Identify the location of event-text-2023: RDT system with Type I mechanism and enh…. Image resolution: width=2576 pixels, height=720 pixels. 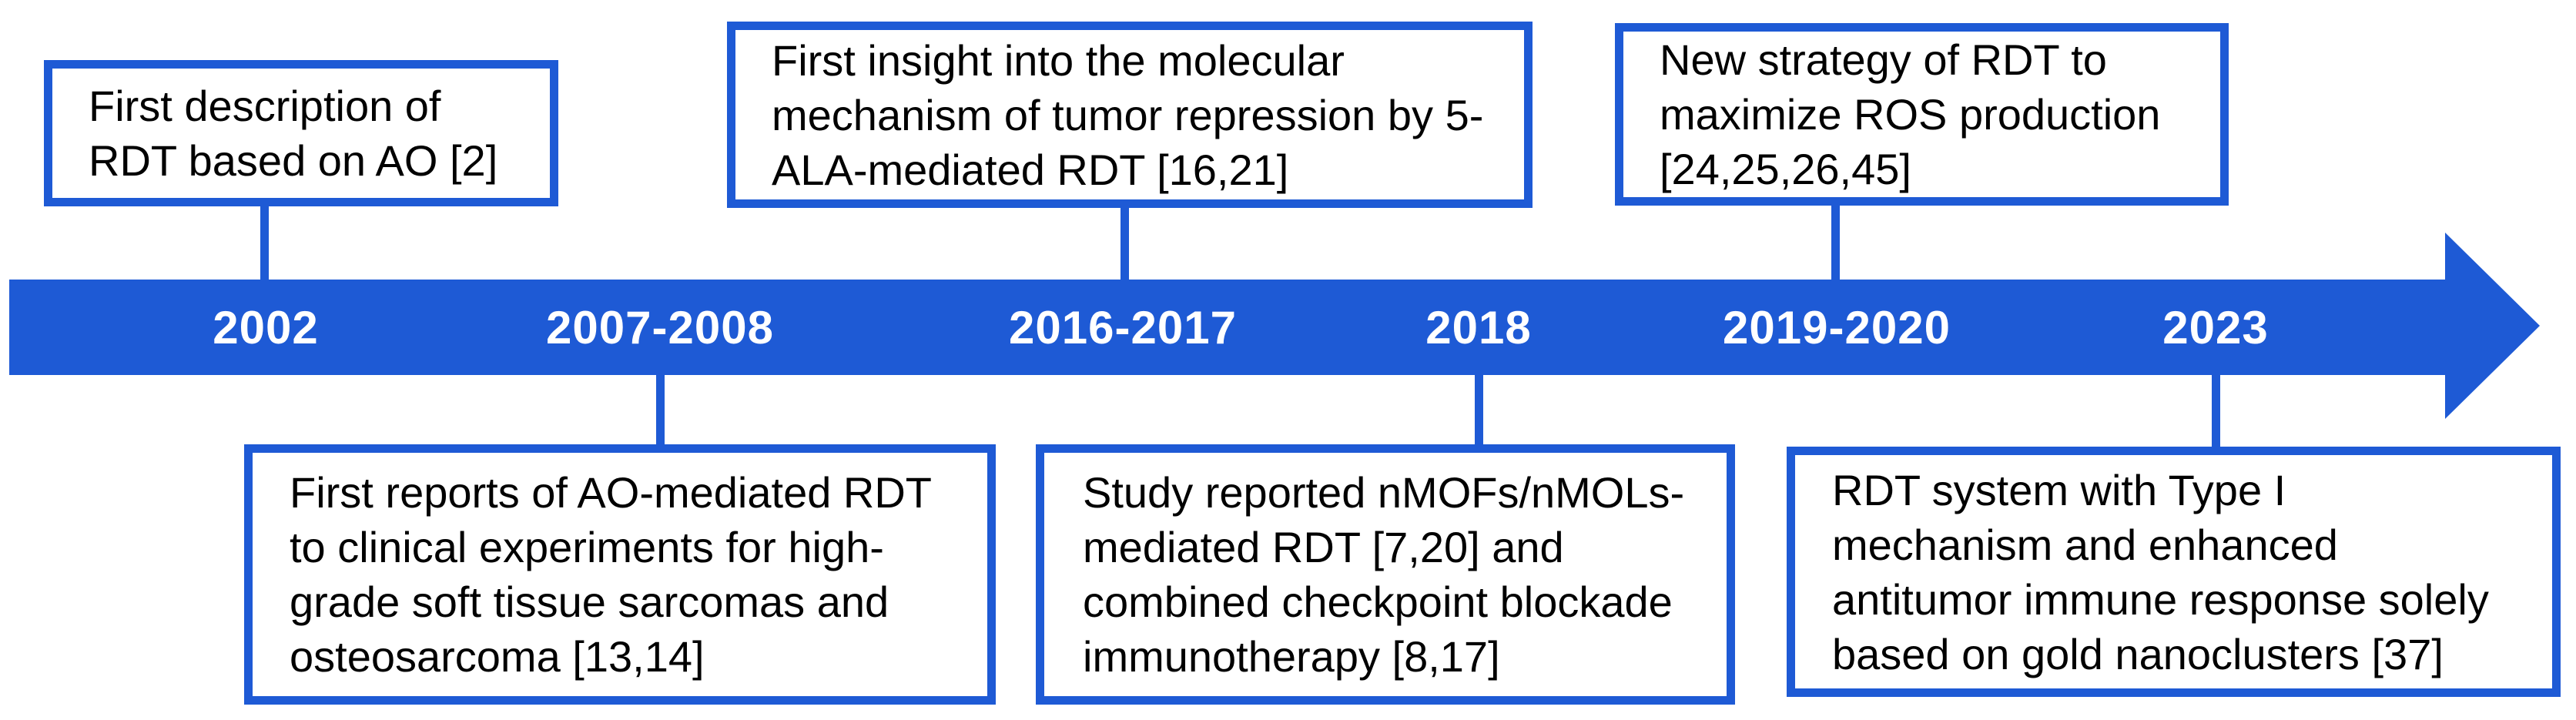
(2161, 571).